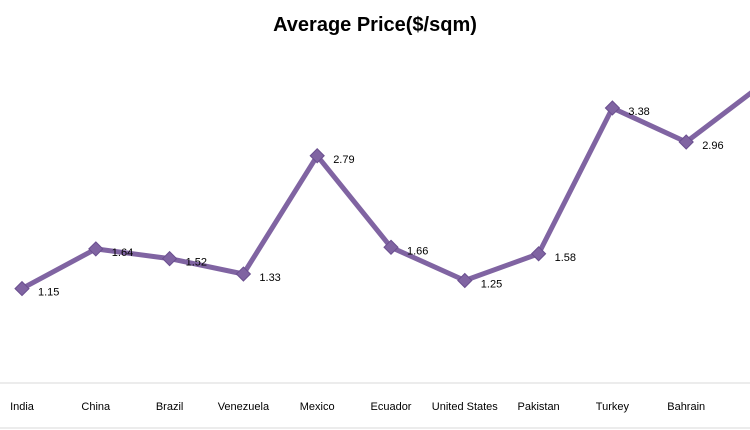 The image size is (750, 430). I want to click on data-label: 1.33, so click(269, 278).